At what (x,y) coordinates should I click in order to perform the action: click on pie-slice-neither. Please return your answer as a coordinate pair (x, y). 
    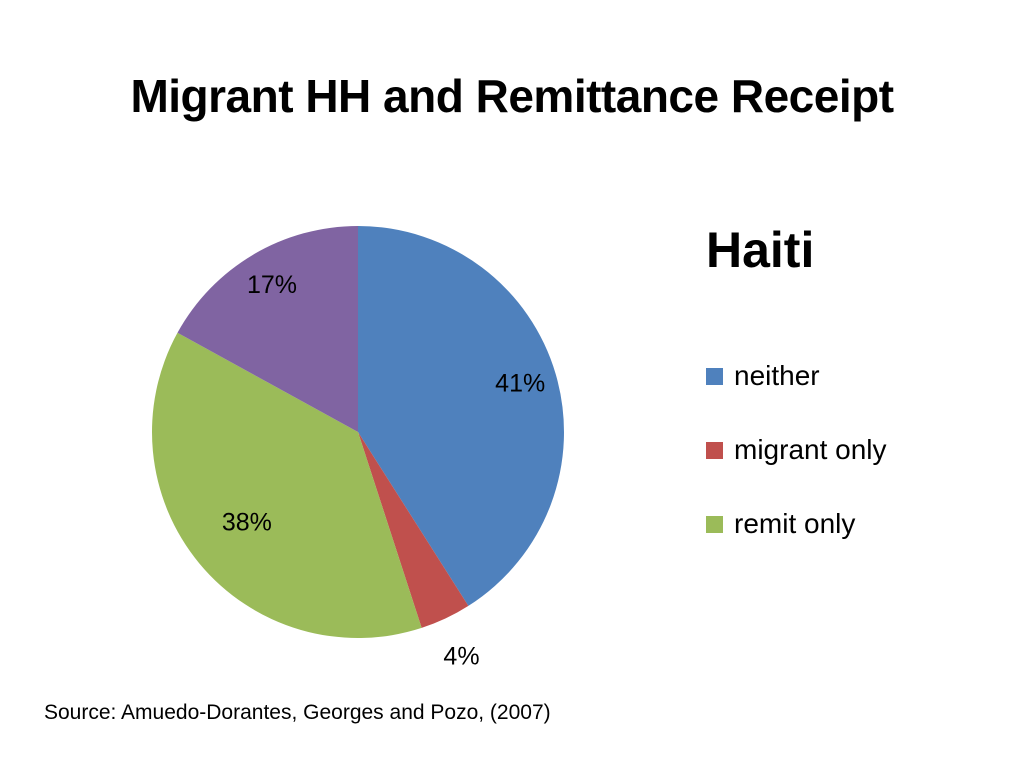
    Looking at the image, I should click on (461, 416).